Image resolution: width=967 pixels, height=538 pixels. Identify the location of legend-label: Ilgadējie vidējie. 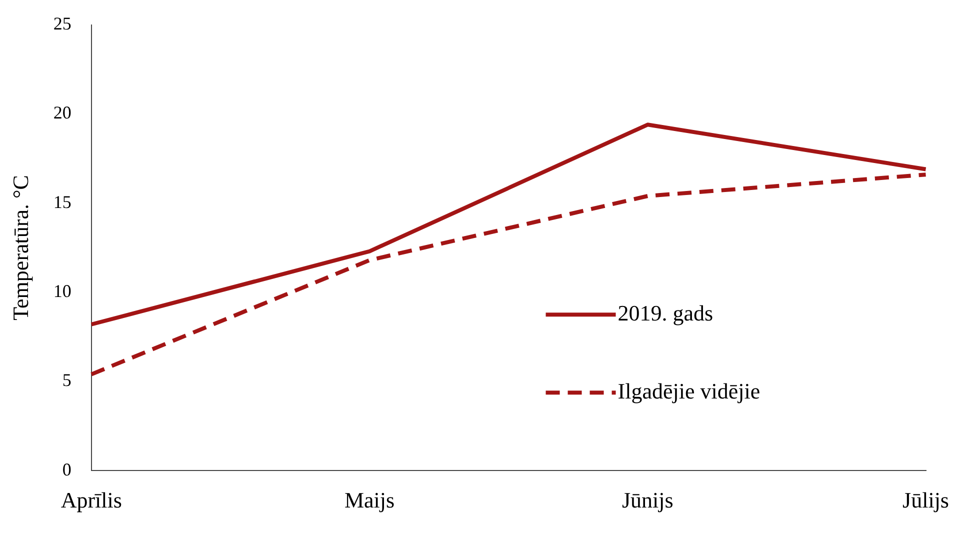
(689, 391).